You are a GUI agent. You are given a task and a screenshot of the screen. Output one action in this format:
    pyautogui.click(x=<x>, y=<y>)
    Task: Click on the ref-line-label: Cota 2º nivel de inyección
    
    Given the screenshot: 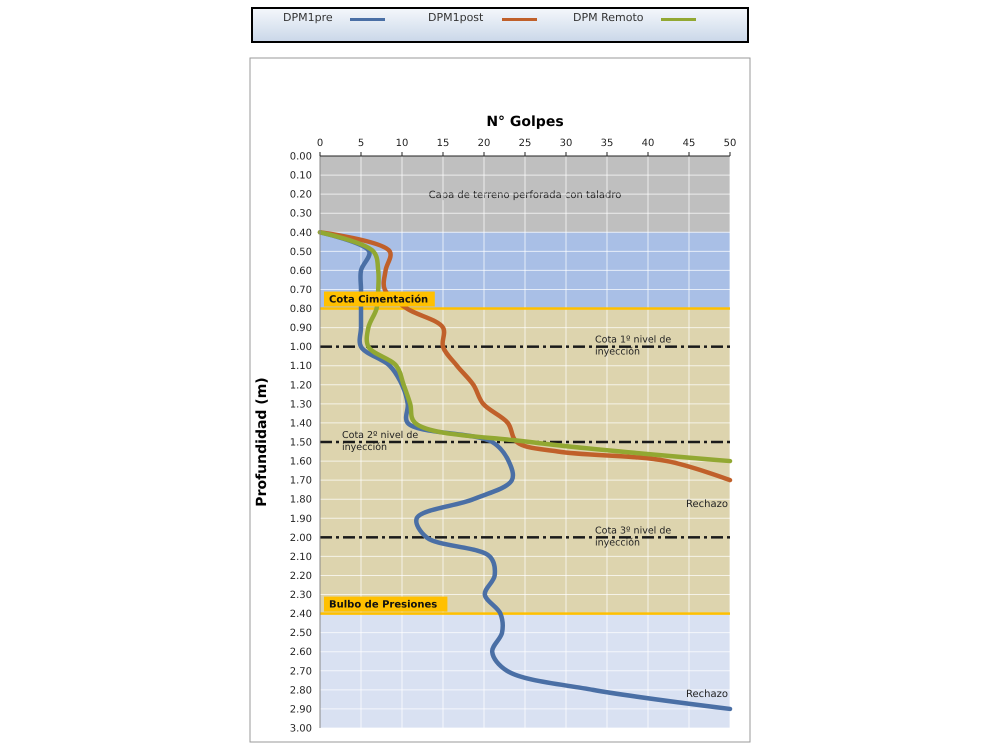 What is the action you would take?
    pyautogui.click(x=380, y=441)
    